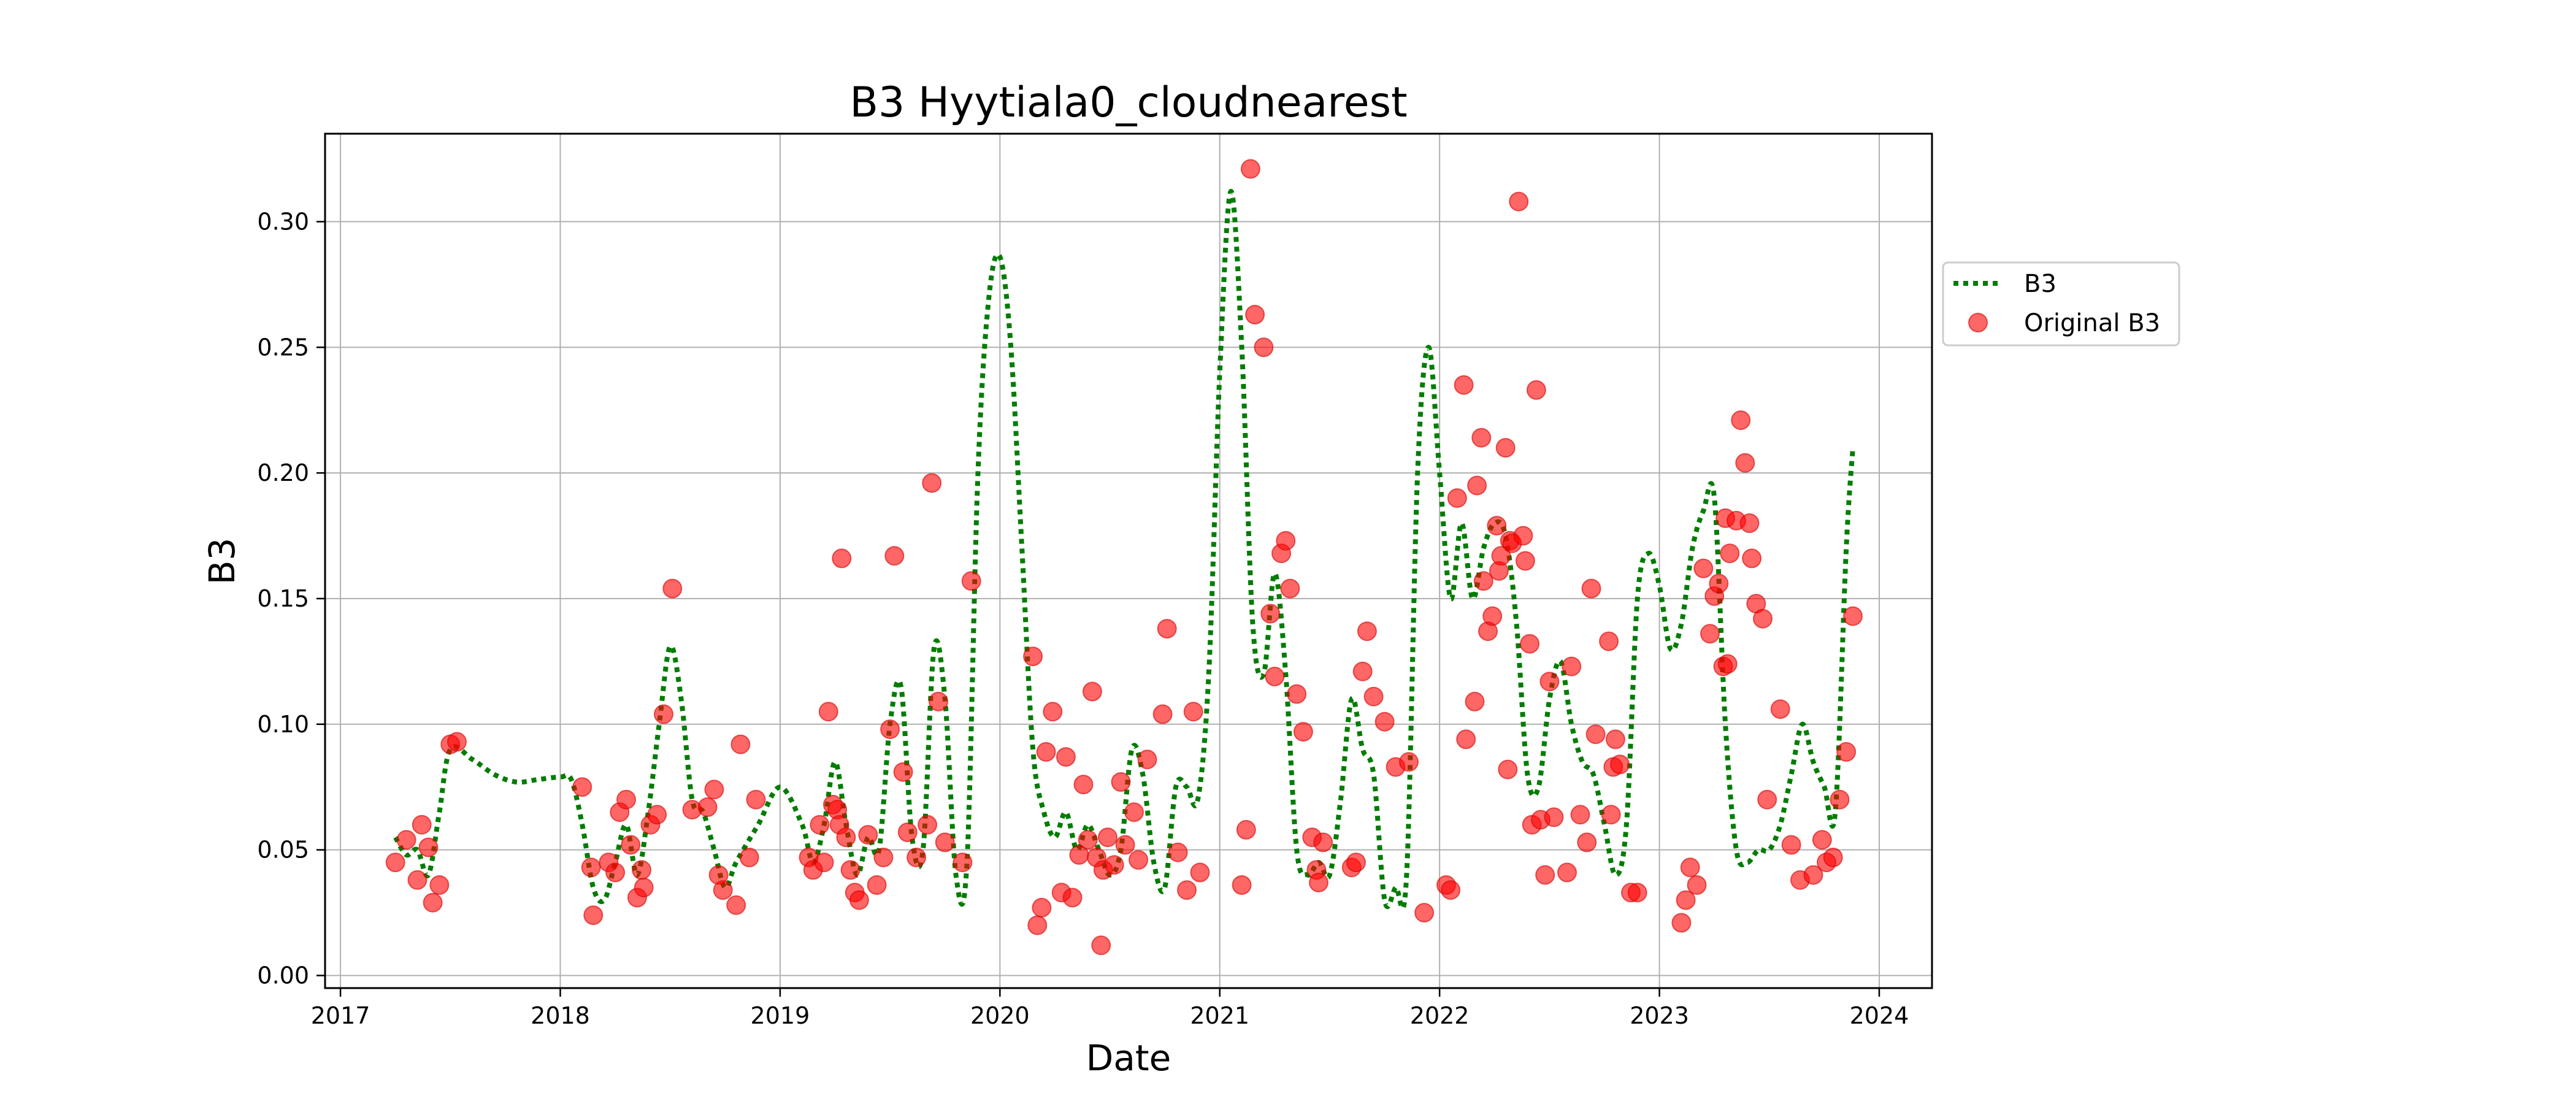 This screenshot has height=1104, width=2576. I want to click on x-axis-title: Date, so click(1128, 1058).